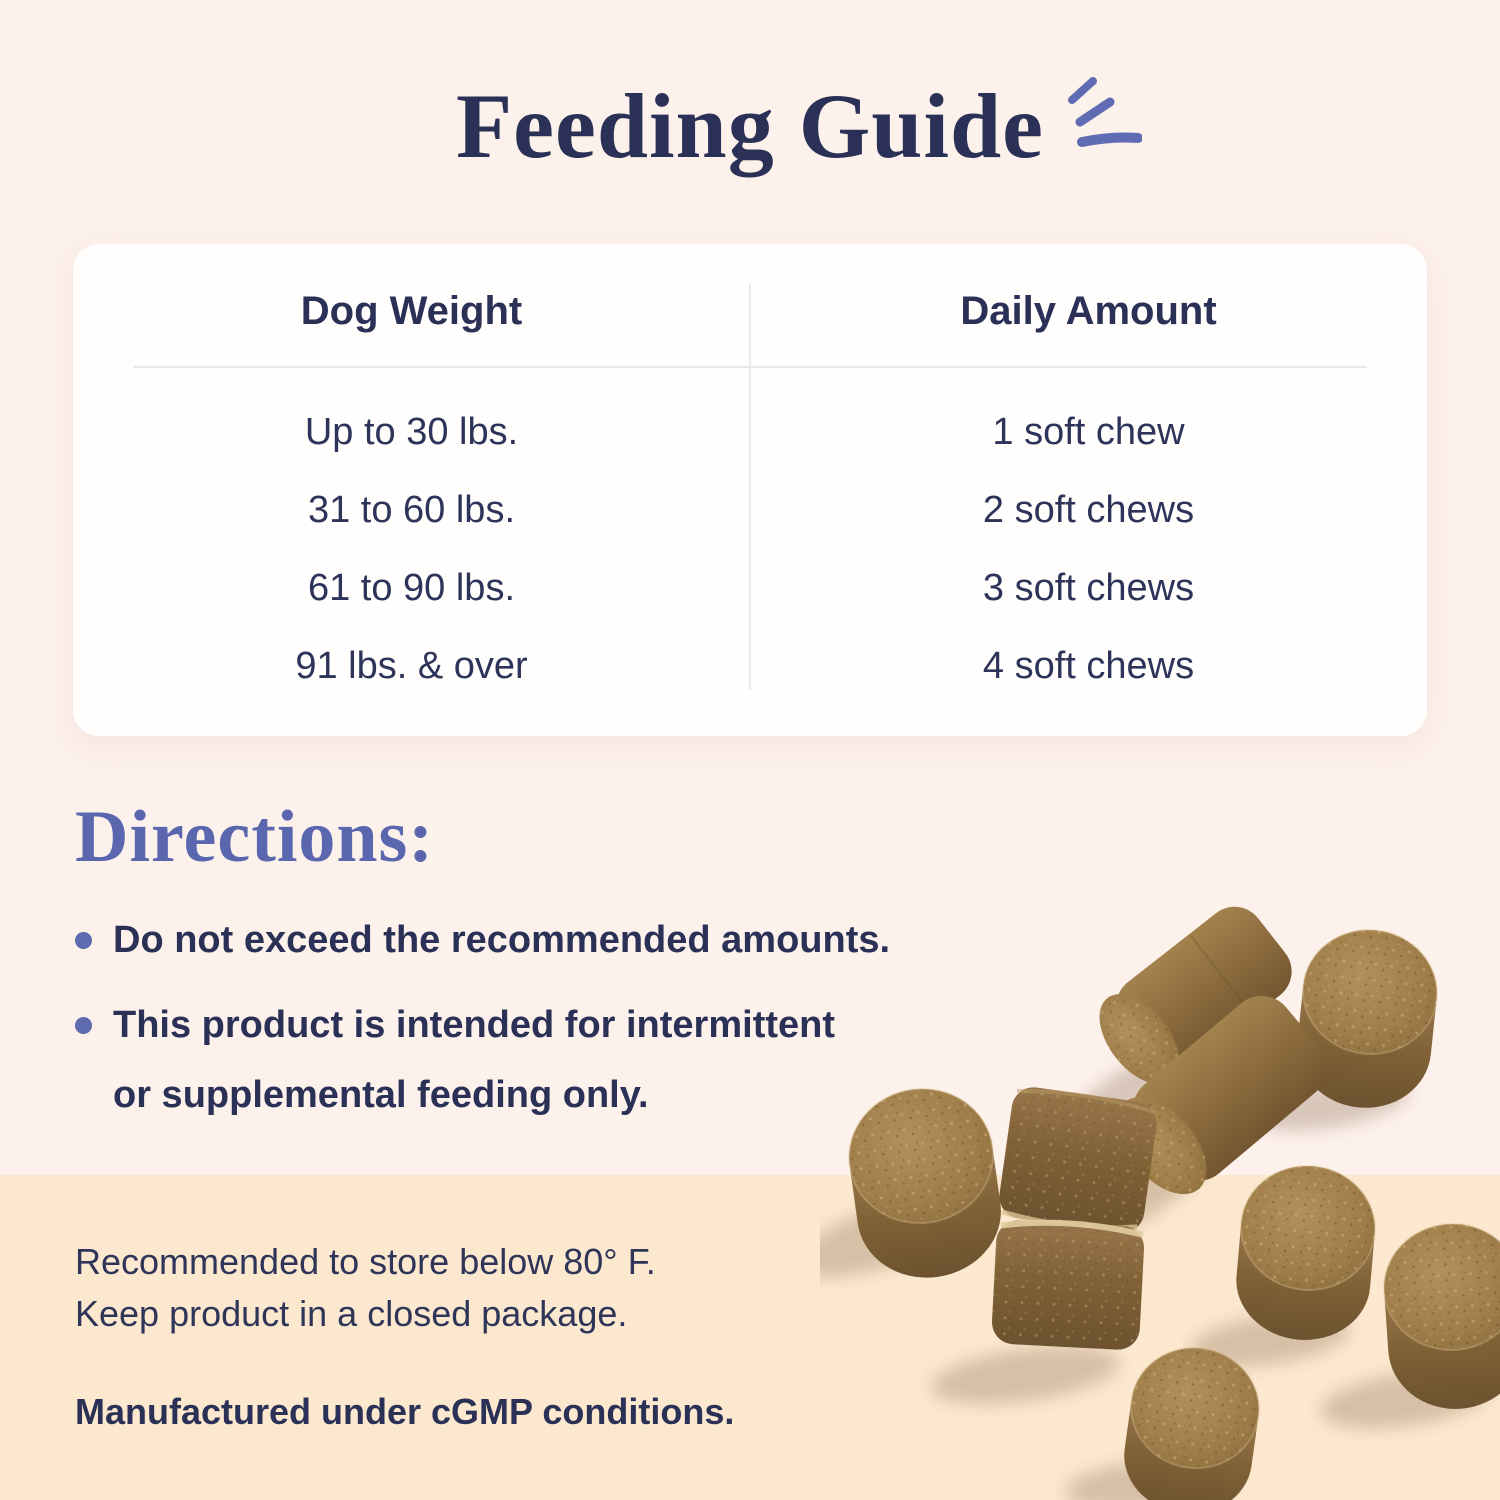 The height and width of the screenshot is (1500, 1500). Describe the element at coordinates (351, 1313) in the screenshot. I see `storage-line-2: Keep product in a closed package.` at that location.